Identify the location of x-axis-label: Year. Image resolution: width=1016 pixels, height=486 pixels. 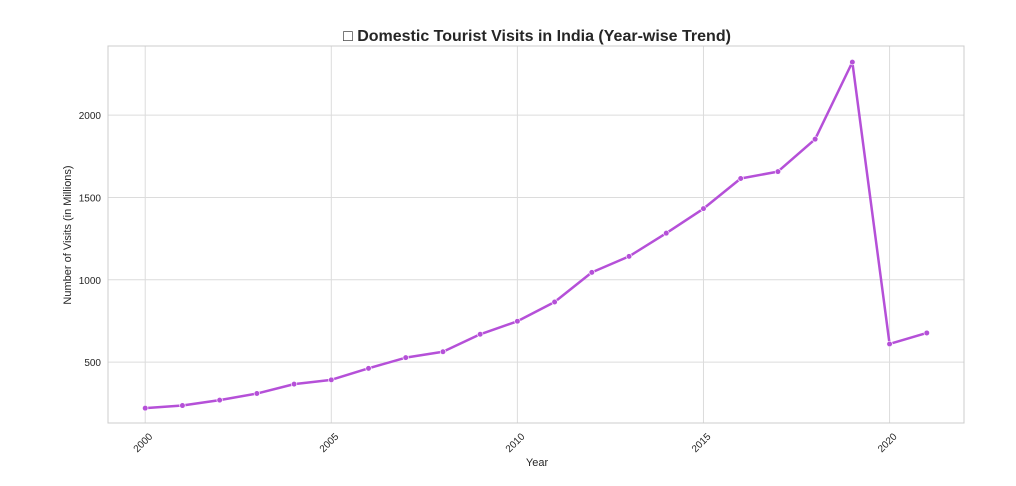
(537, 463).